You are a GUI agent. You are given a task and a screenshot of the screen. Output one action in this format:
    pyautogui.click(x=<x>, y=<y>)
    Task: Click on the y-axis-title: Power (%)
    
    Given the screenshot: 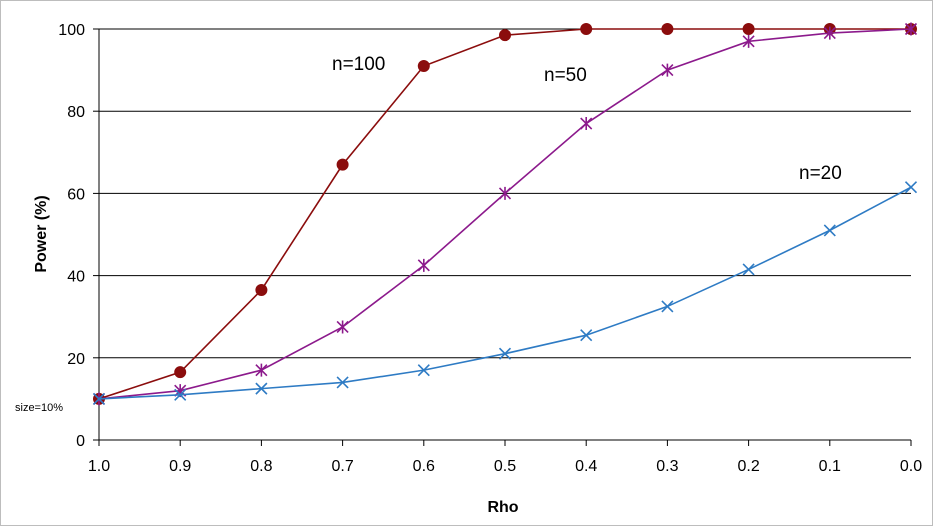 What is the action you would take?
    pyautogui.click(x=41, y=233)
    